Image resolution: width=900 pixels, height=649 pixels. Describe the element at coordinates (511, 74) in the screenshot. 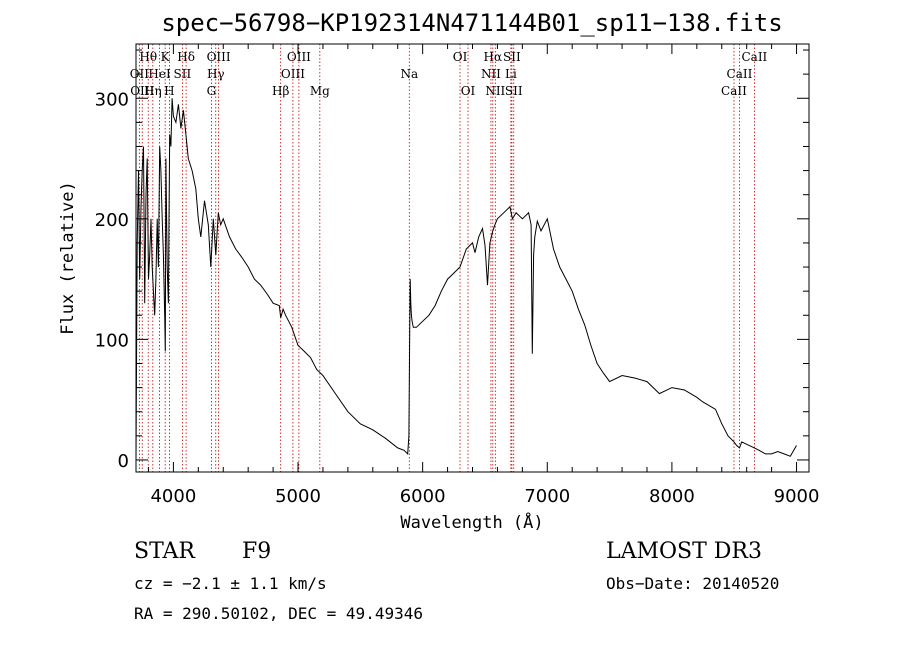

I see `line-label: Li` at that location.